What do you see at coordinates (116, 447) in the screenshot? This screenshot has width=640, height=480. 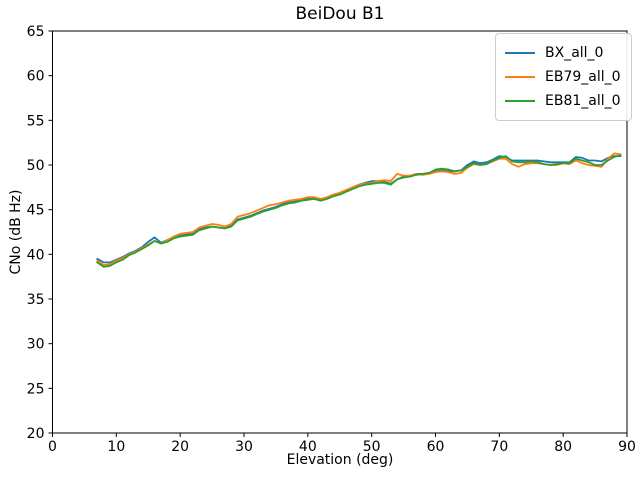 I see `x-tick-label: 10` at bounding box center [116, 447].